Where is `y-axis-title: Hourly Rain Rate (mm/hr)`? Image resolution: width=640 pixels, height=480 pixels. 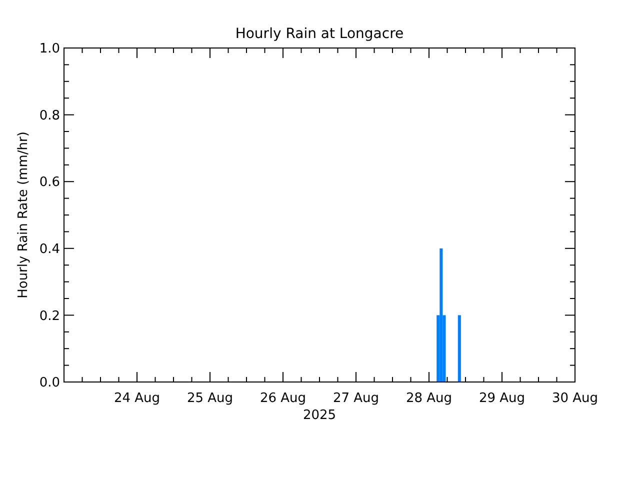
y-axis-title: Hourly Rain Rate (mm/hr) is located at coordinates (23, 215).